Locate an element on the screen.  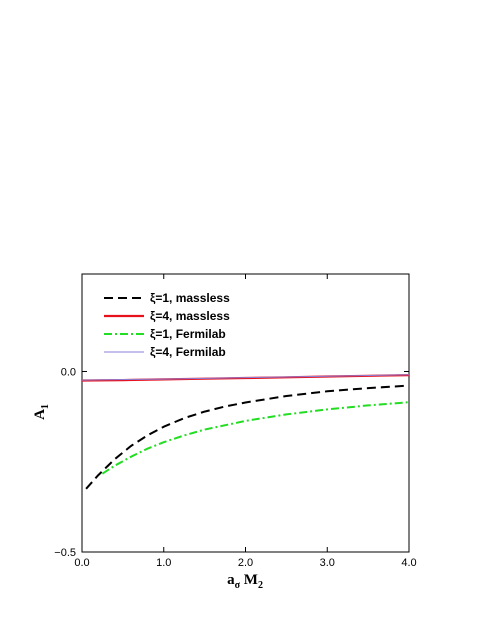
x-tick-label: 3.0 is located at coordinates (327, 563).